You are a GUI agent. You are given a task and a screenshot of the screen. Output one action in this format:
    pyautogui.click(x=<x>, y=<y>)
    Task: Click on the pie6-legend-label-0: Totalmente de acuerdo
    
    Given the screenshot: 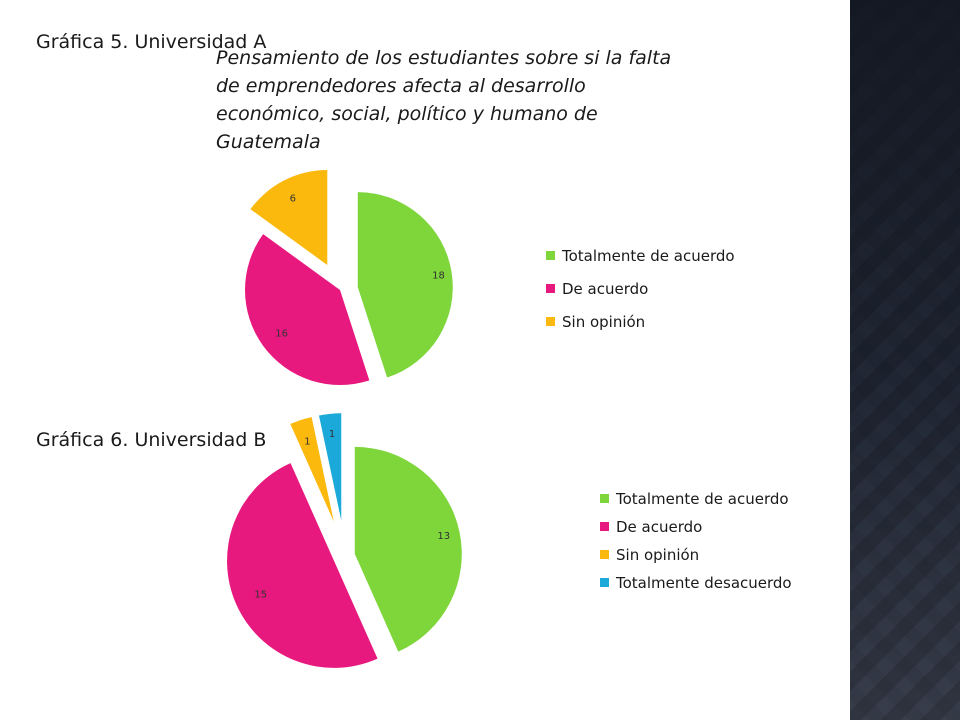 What is the action you would take?
    pyautogui.click(x=702, y=499)
    